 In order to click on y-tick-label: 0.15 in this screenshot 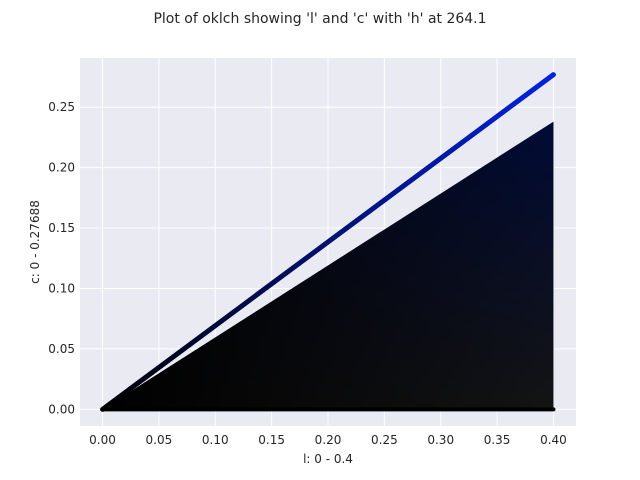, I will do `click(61, 228)`.